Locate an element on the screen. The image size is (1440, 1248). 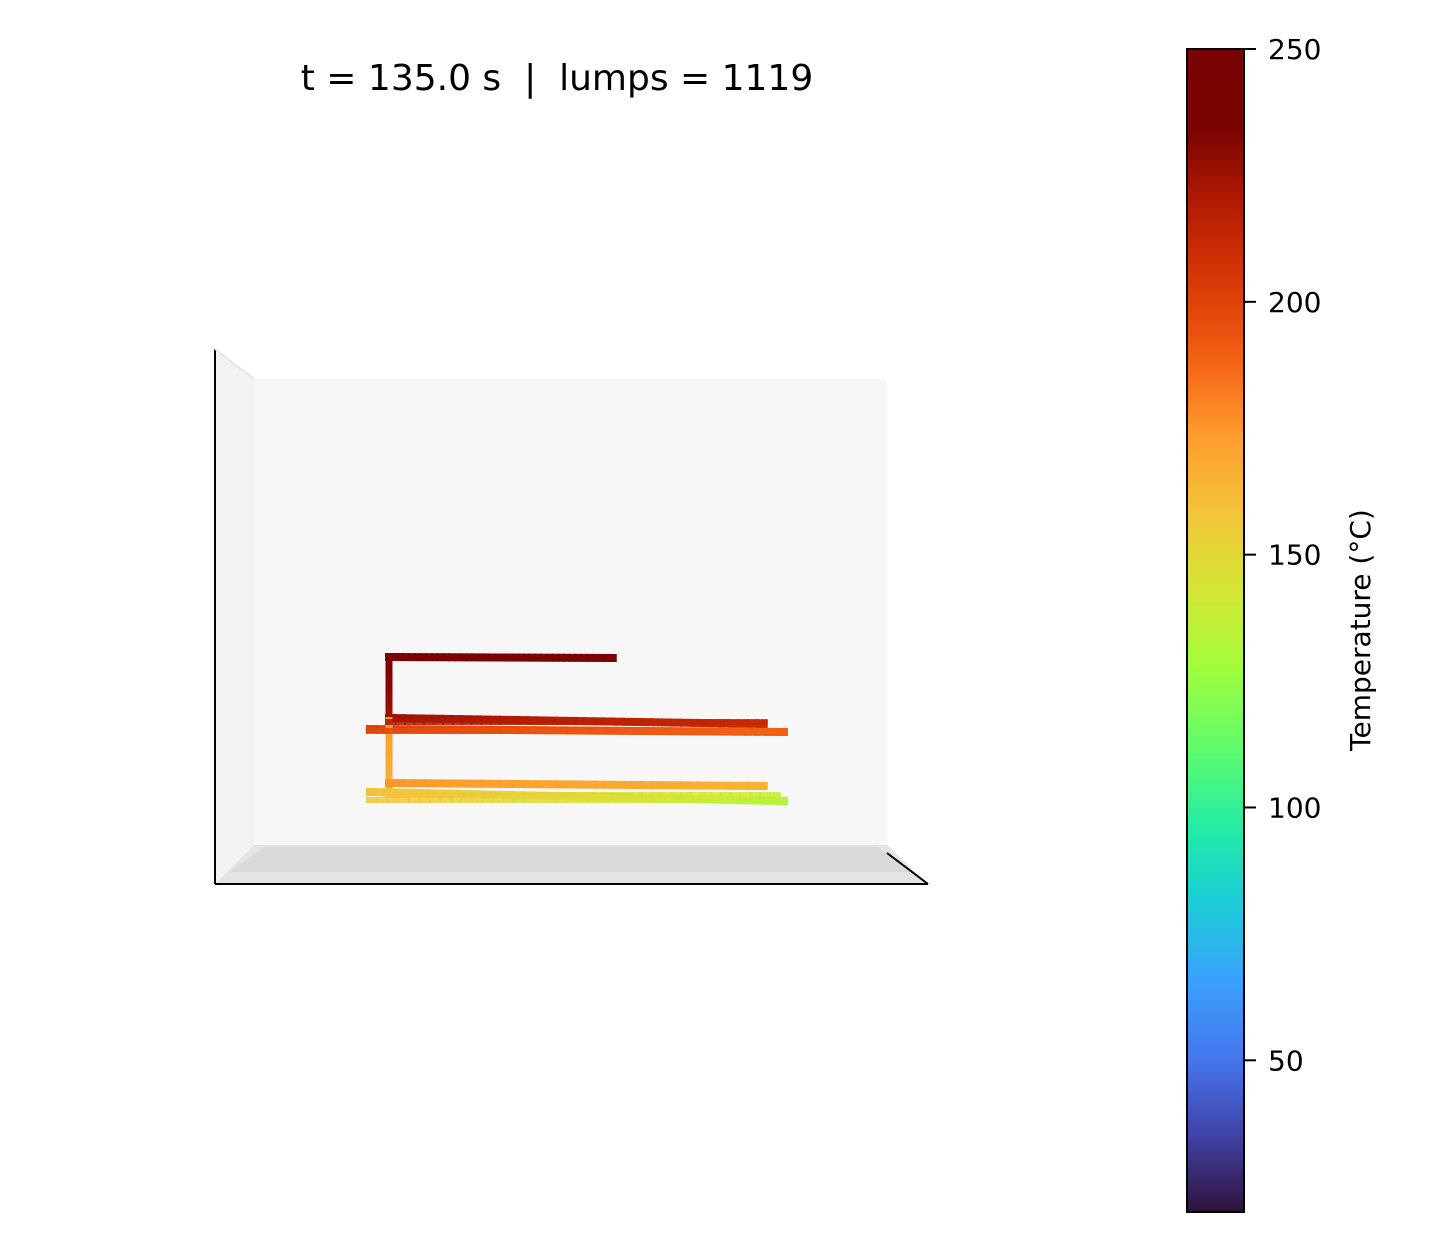
left-pane is located at coordinates (234, 616).